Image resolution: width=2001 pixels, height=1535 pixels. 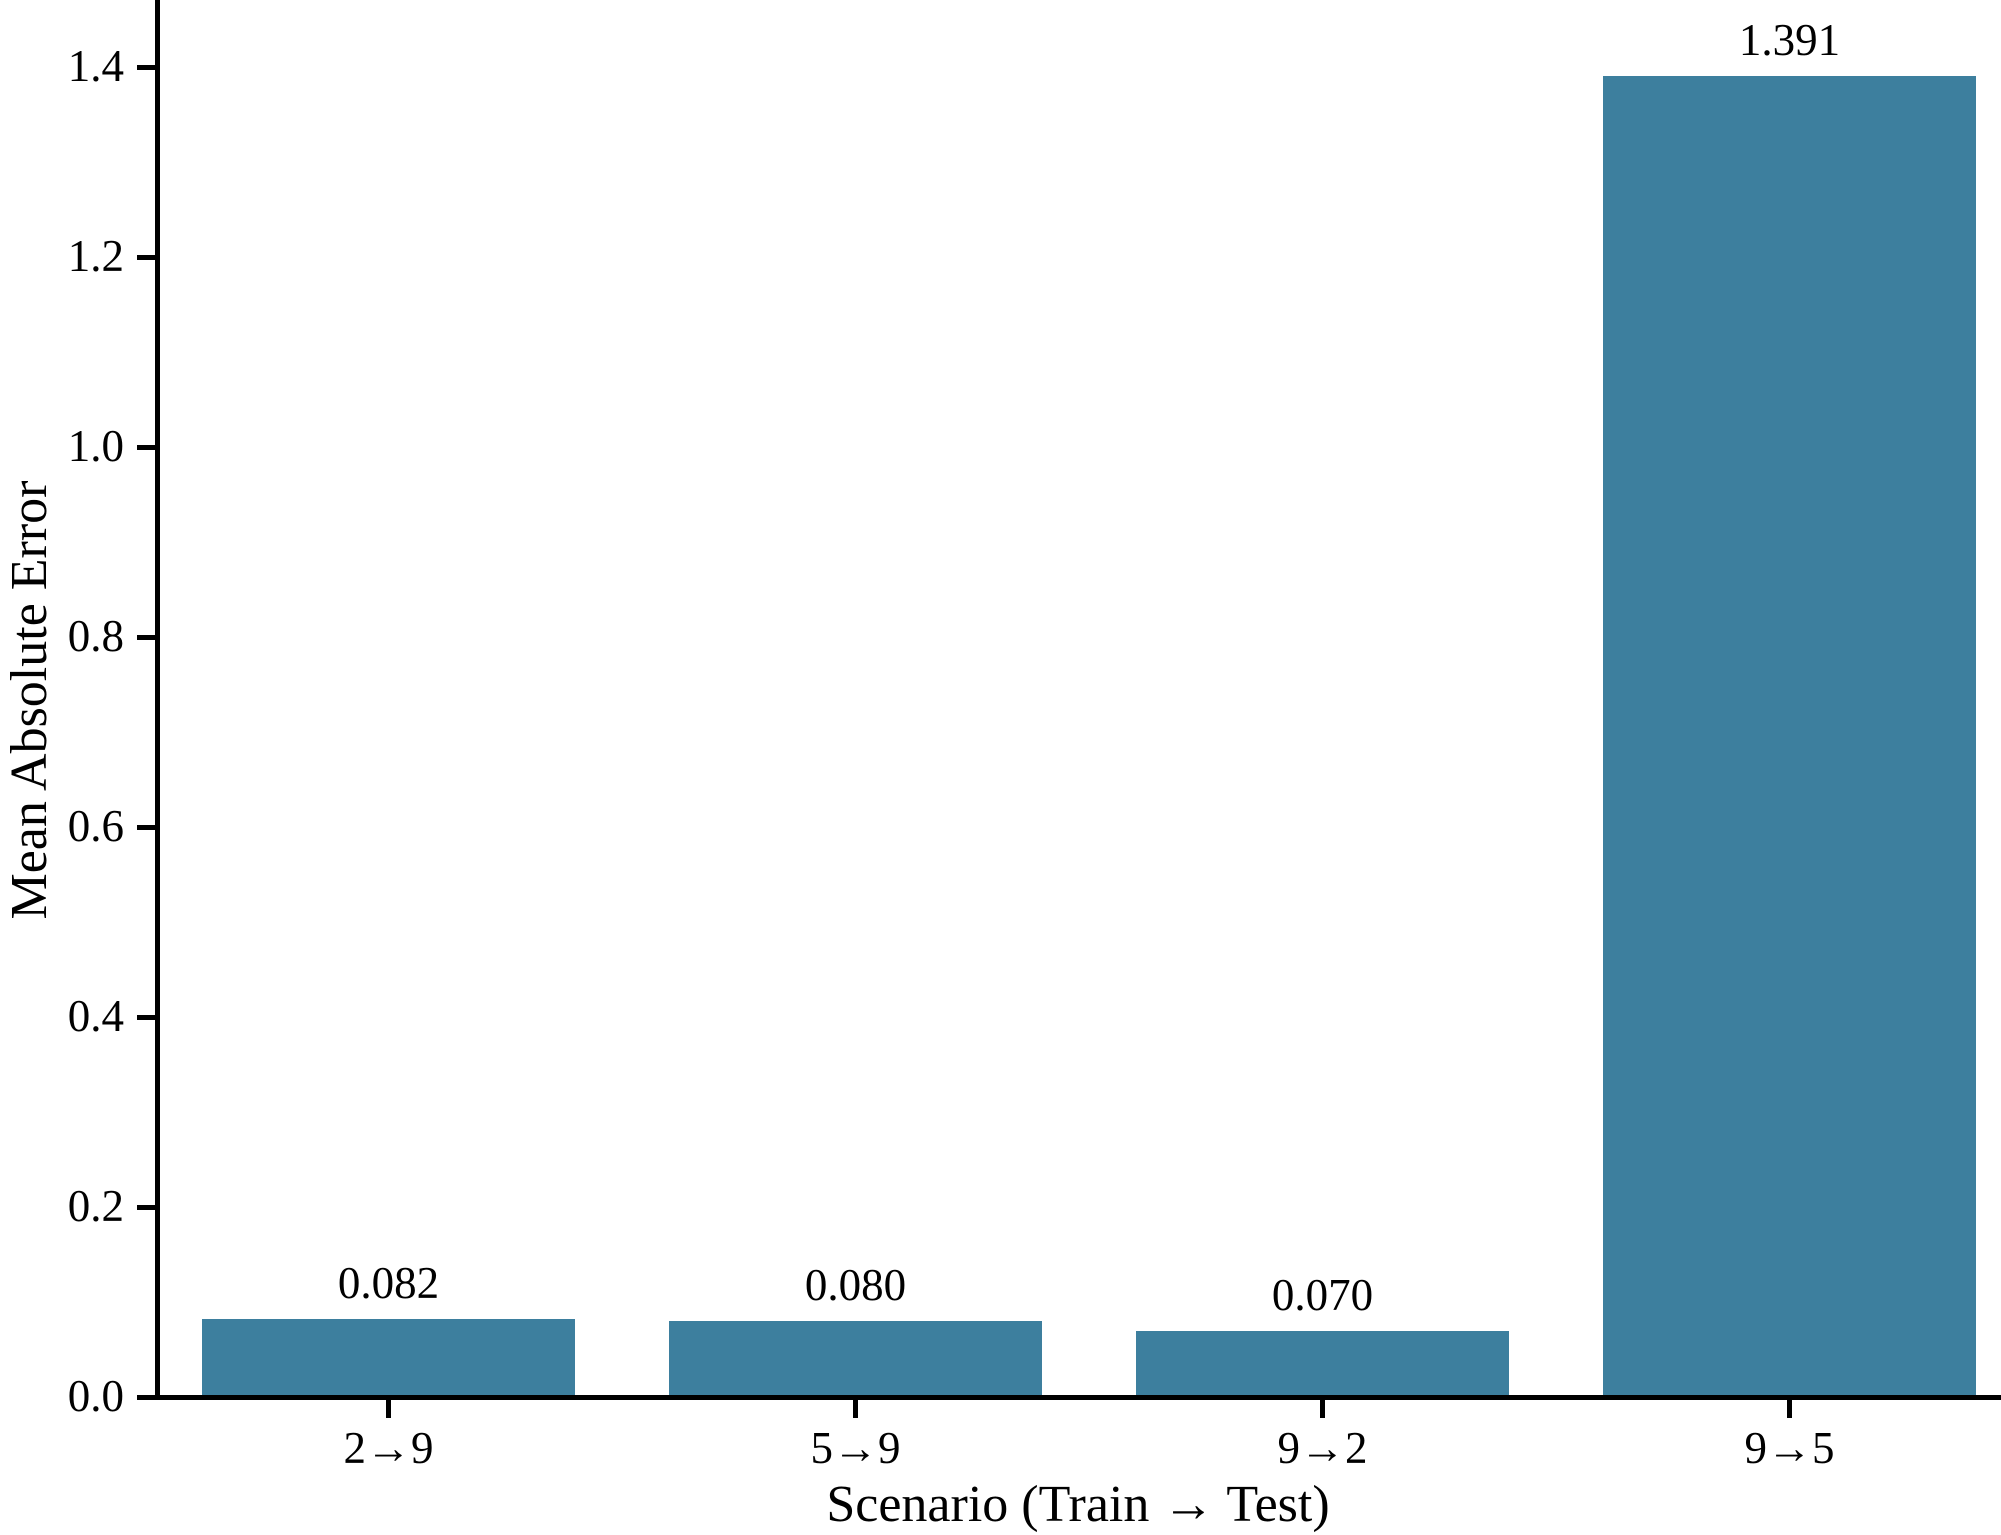 I want to click on bar-value-label: 0.082, so click(x=388, y=1283).